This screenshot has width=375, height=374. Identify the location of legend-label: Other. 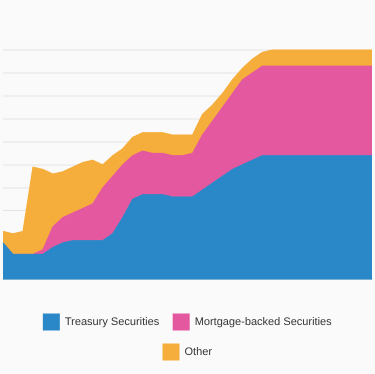
(198, 352).